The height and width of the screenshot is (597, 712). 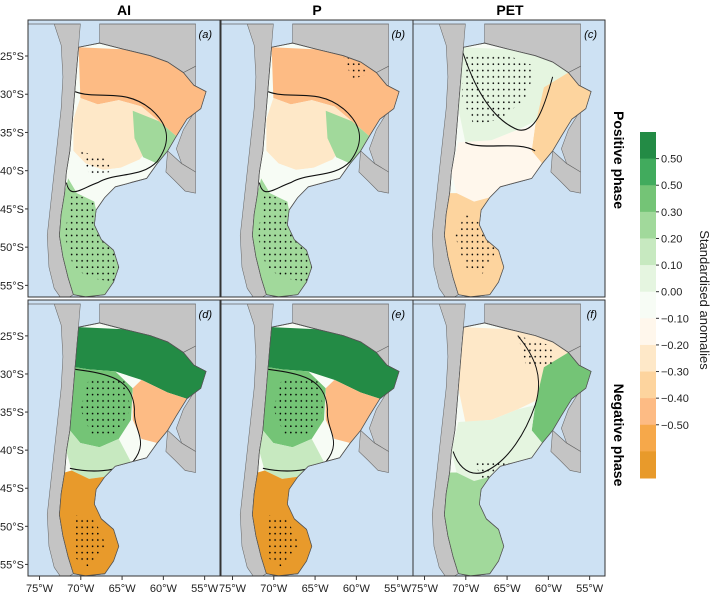 What do you see at coordinates (399, 35) in the screenshot?
I see `panel-label: (b)` at bounding box center [399, 35].